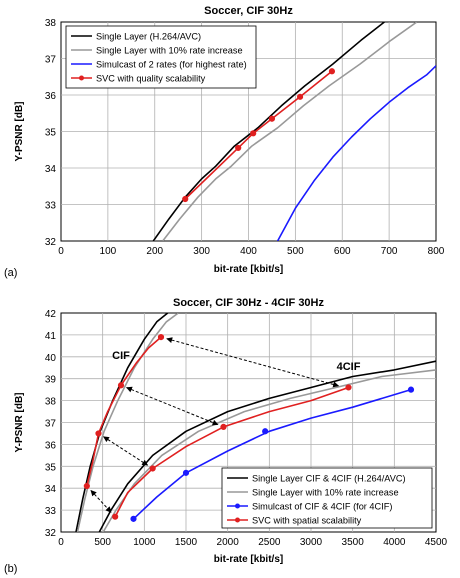  What do you see at coordinates (311, 542) in the screenshot?
I see `x-tick-label: 3000` at bounding box center [311, 542].